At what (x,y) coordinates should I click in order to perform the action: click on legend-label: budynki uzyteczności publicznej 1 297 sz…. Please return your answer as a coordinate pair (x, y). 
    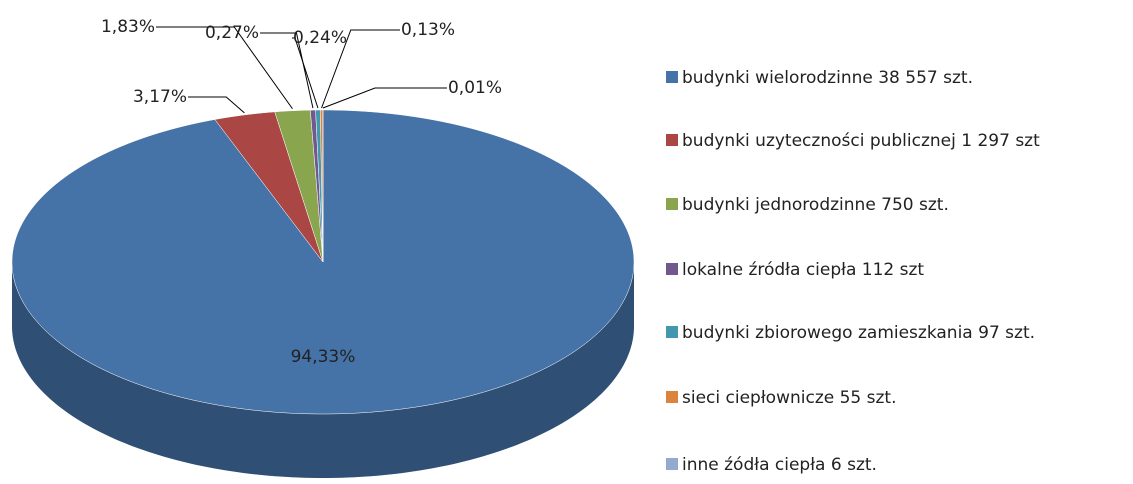
    Looking at the image, I should click on (861, 141).